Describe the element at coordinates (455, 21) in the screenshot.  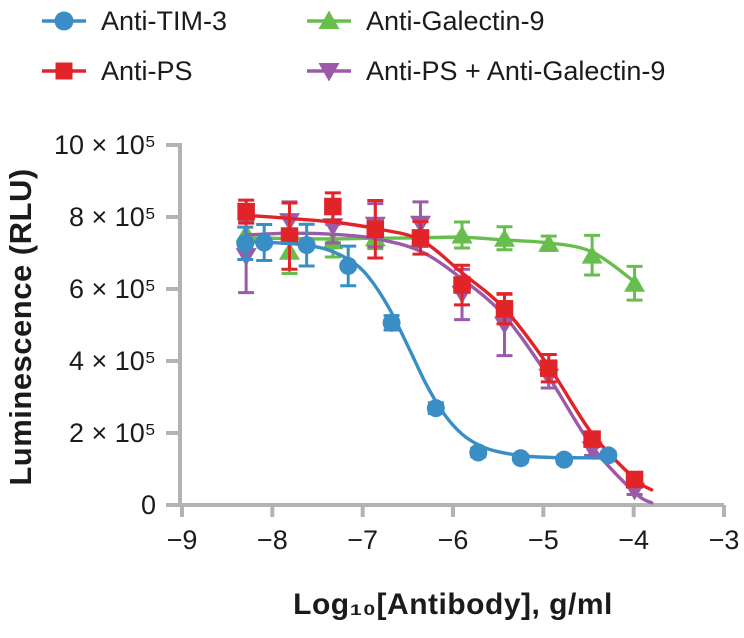
I see `legend-label-anti-galectin-9: Anti-Galectin-9` at that location.